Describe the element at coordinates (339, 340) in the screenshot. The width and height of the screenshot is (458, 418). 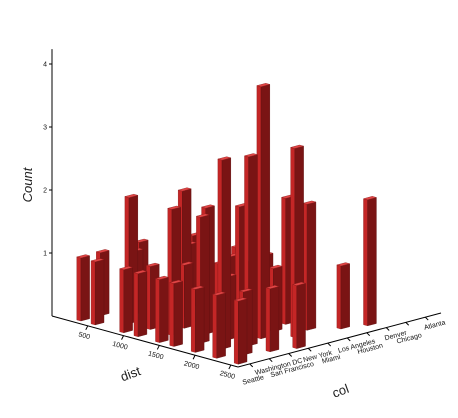
I see `y-axis-line` at that location.